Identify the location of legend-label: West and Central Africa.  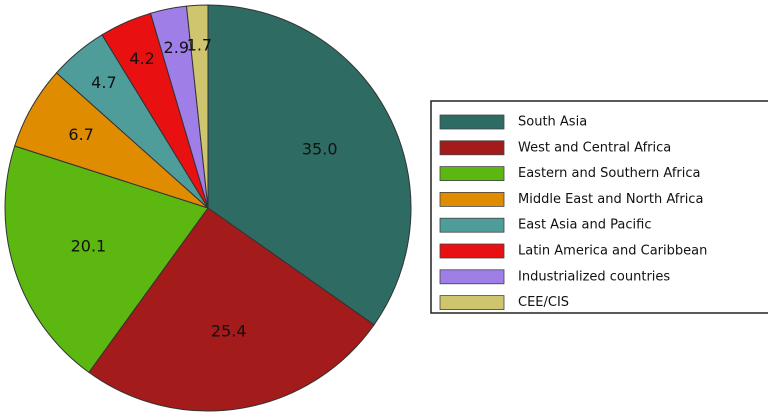
(594, 147).